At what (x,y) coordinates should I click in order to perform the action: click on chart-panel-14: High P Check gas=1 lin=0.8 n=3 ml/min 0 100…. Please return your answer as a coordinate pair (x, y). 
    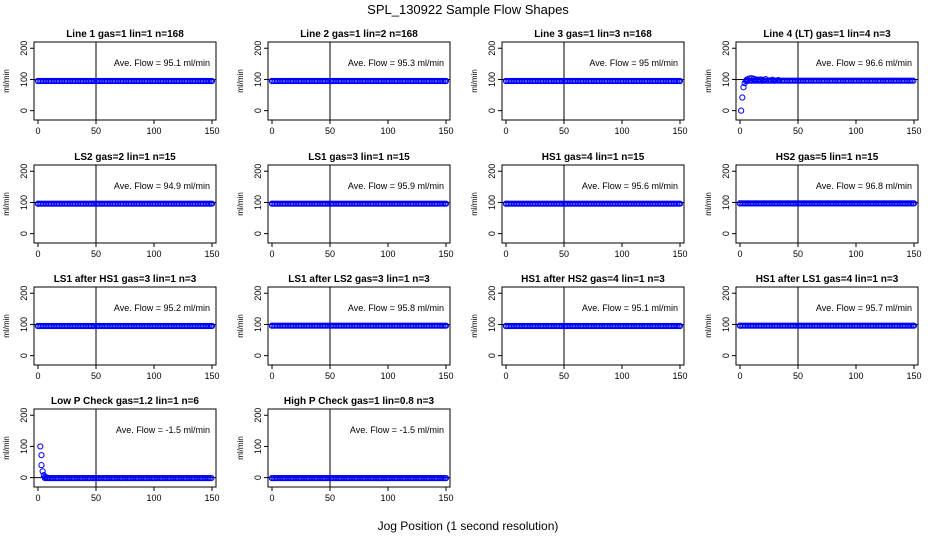
    Looking at the image, I should click on (345, 449).